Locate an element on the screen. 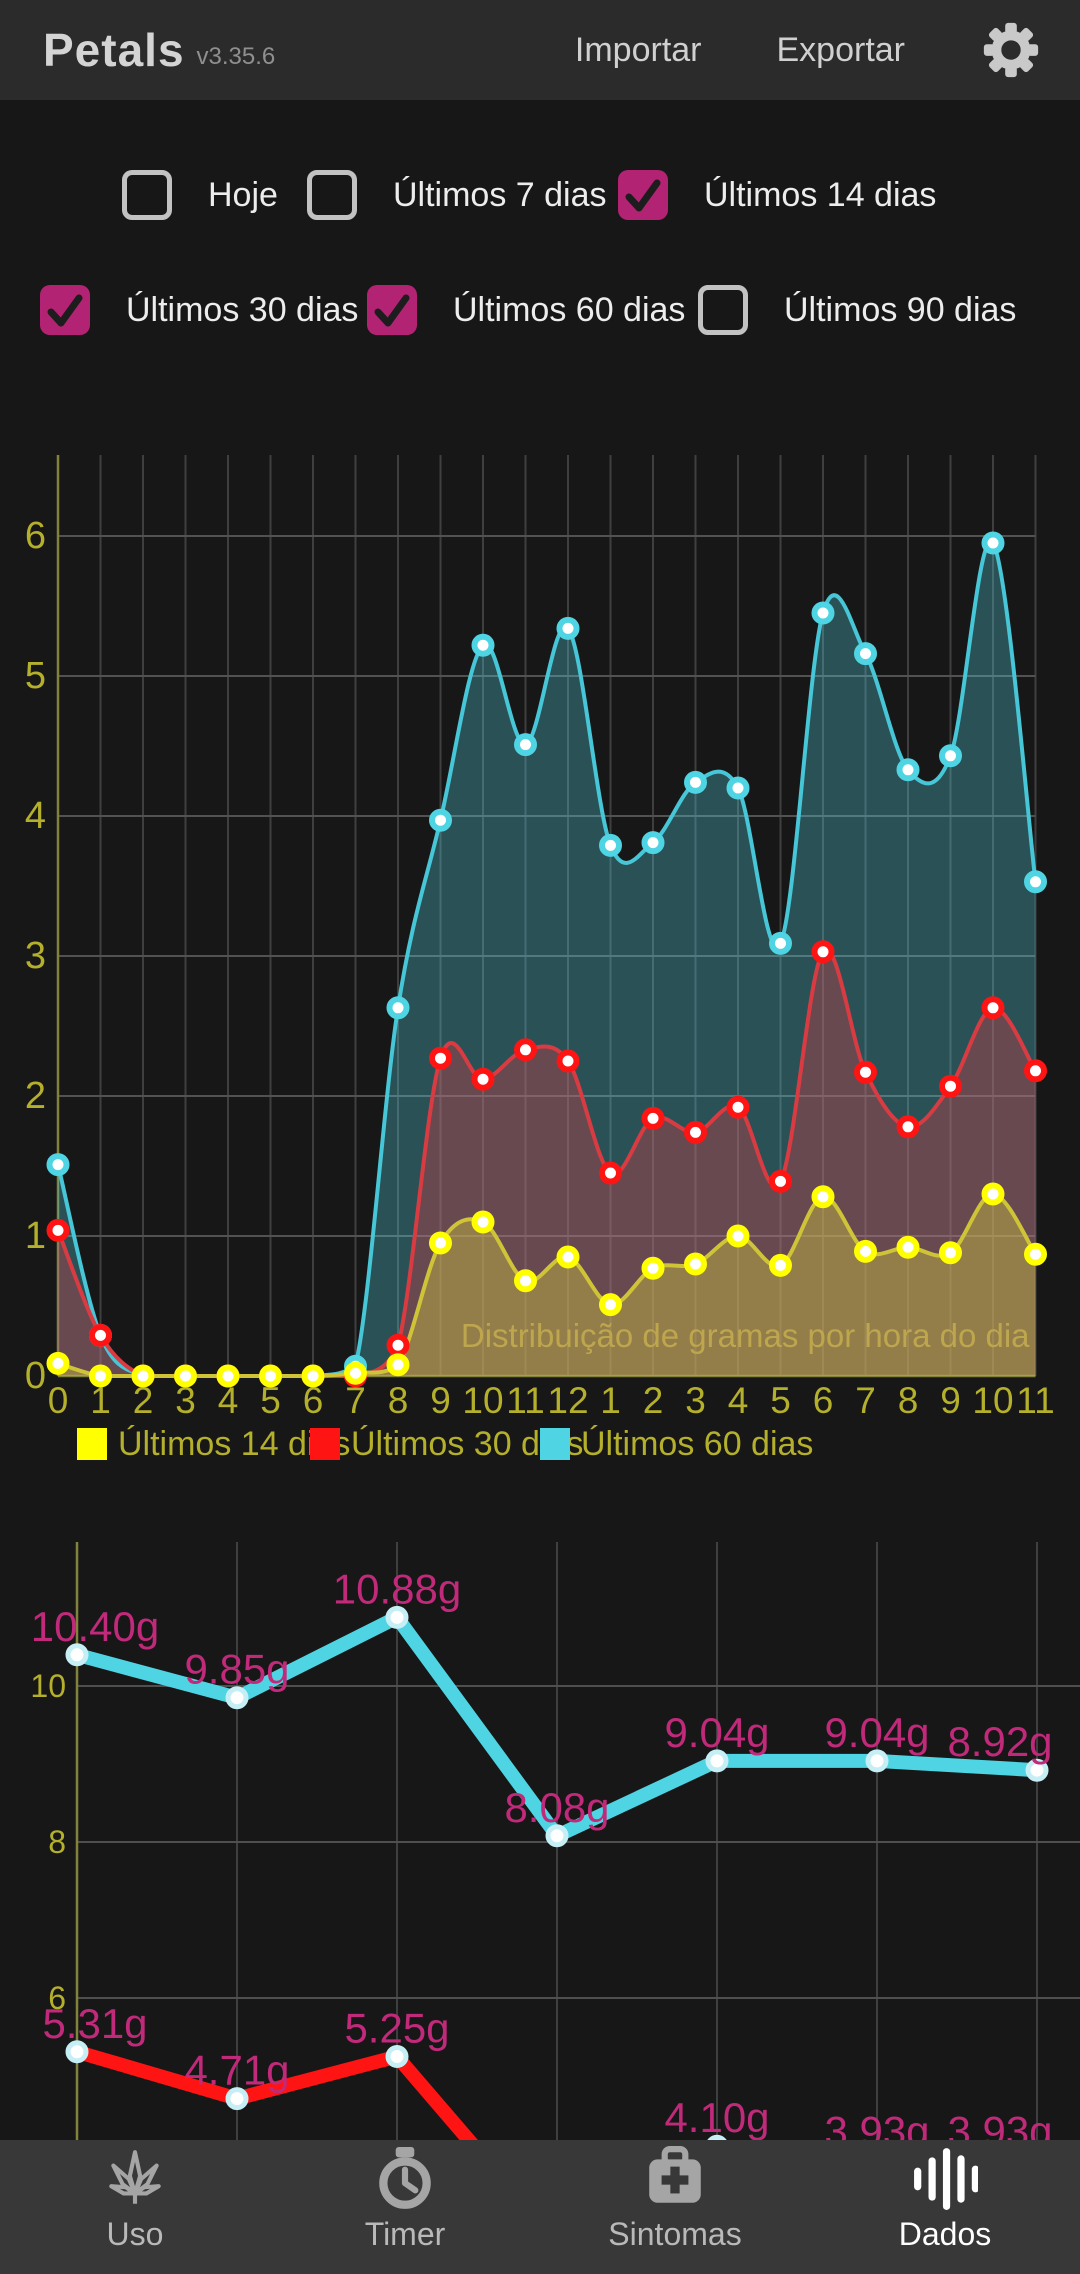 Image resolution: width=1080 pixels, height=2274 pixels. svg-text: 8.08g is located at coordinates (556, 1807).